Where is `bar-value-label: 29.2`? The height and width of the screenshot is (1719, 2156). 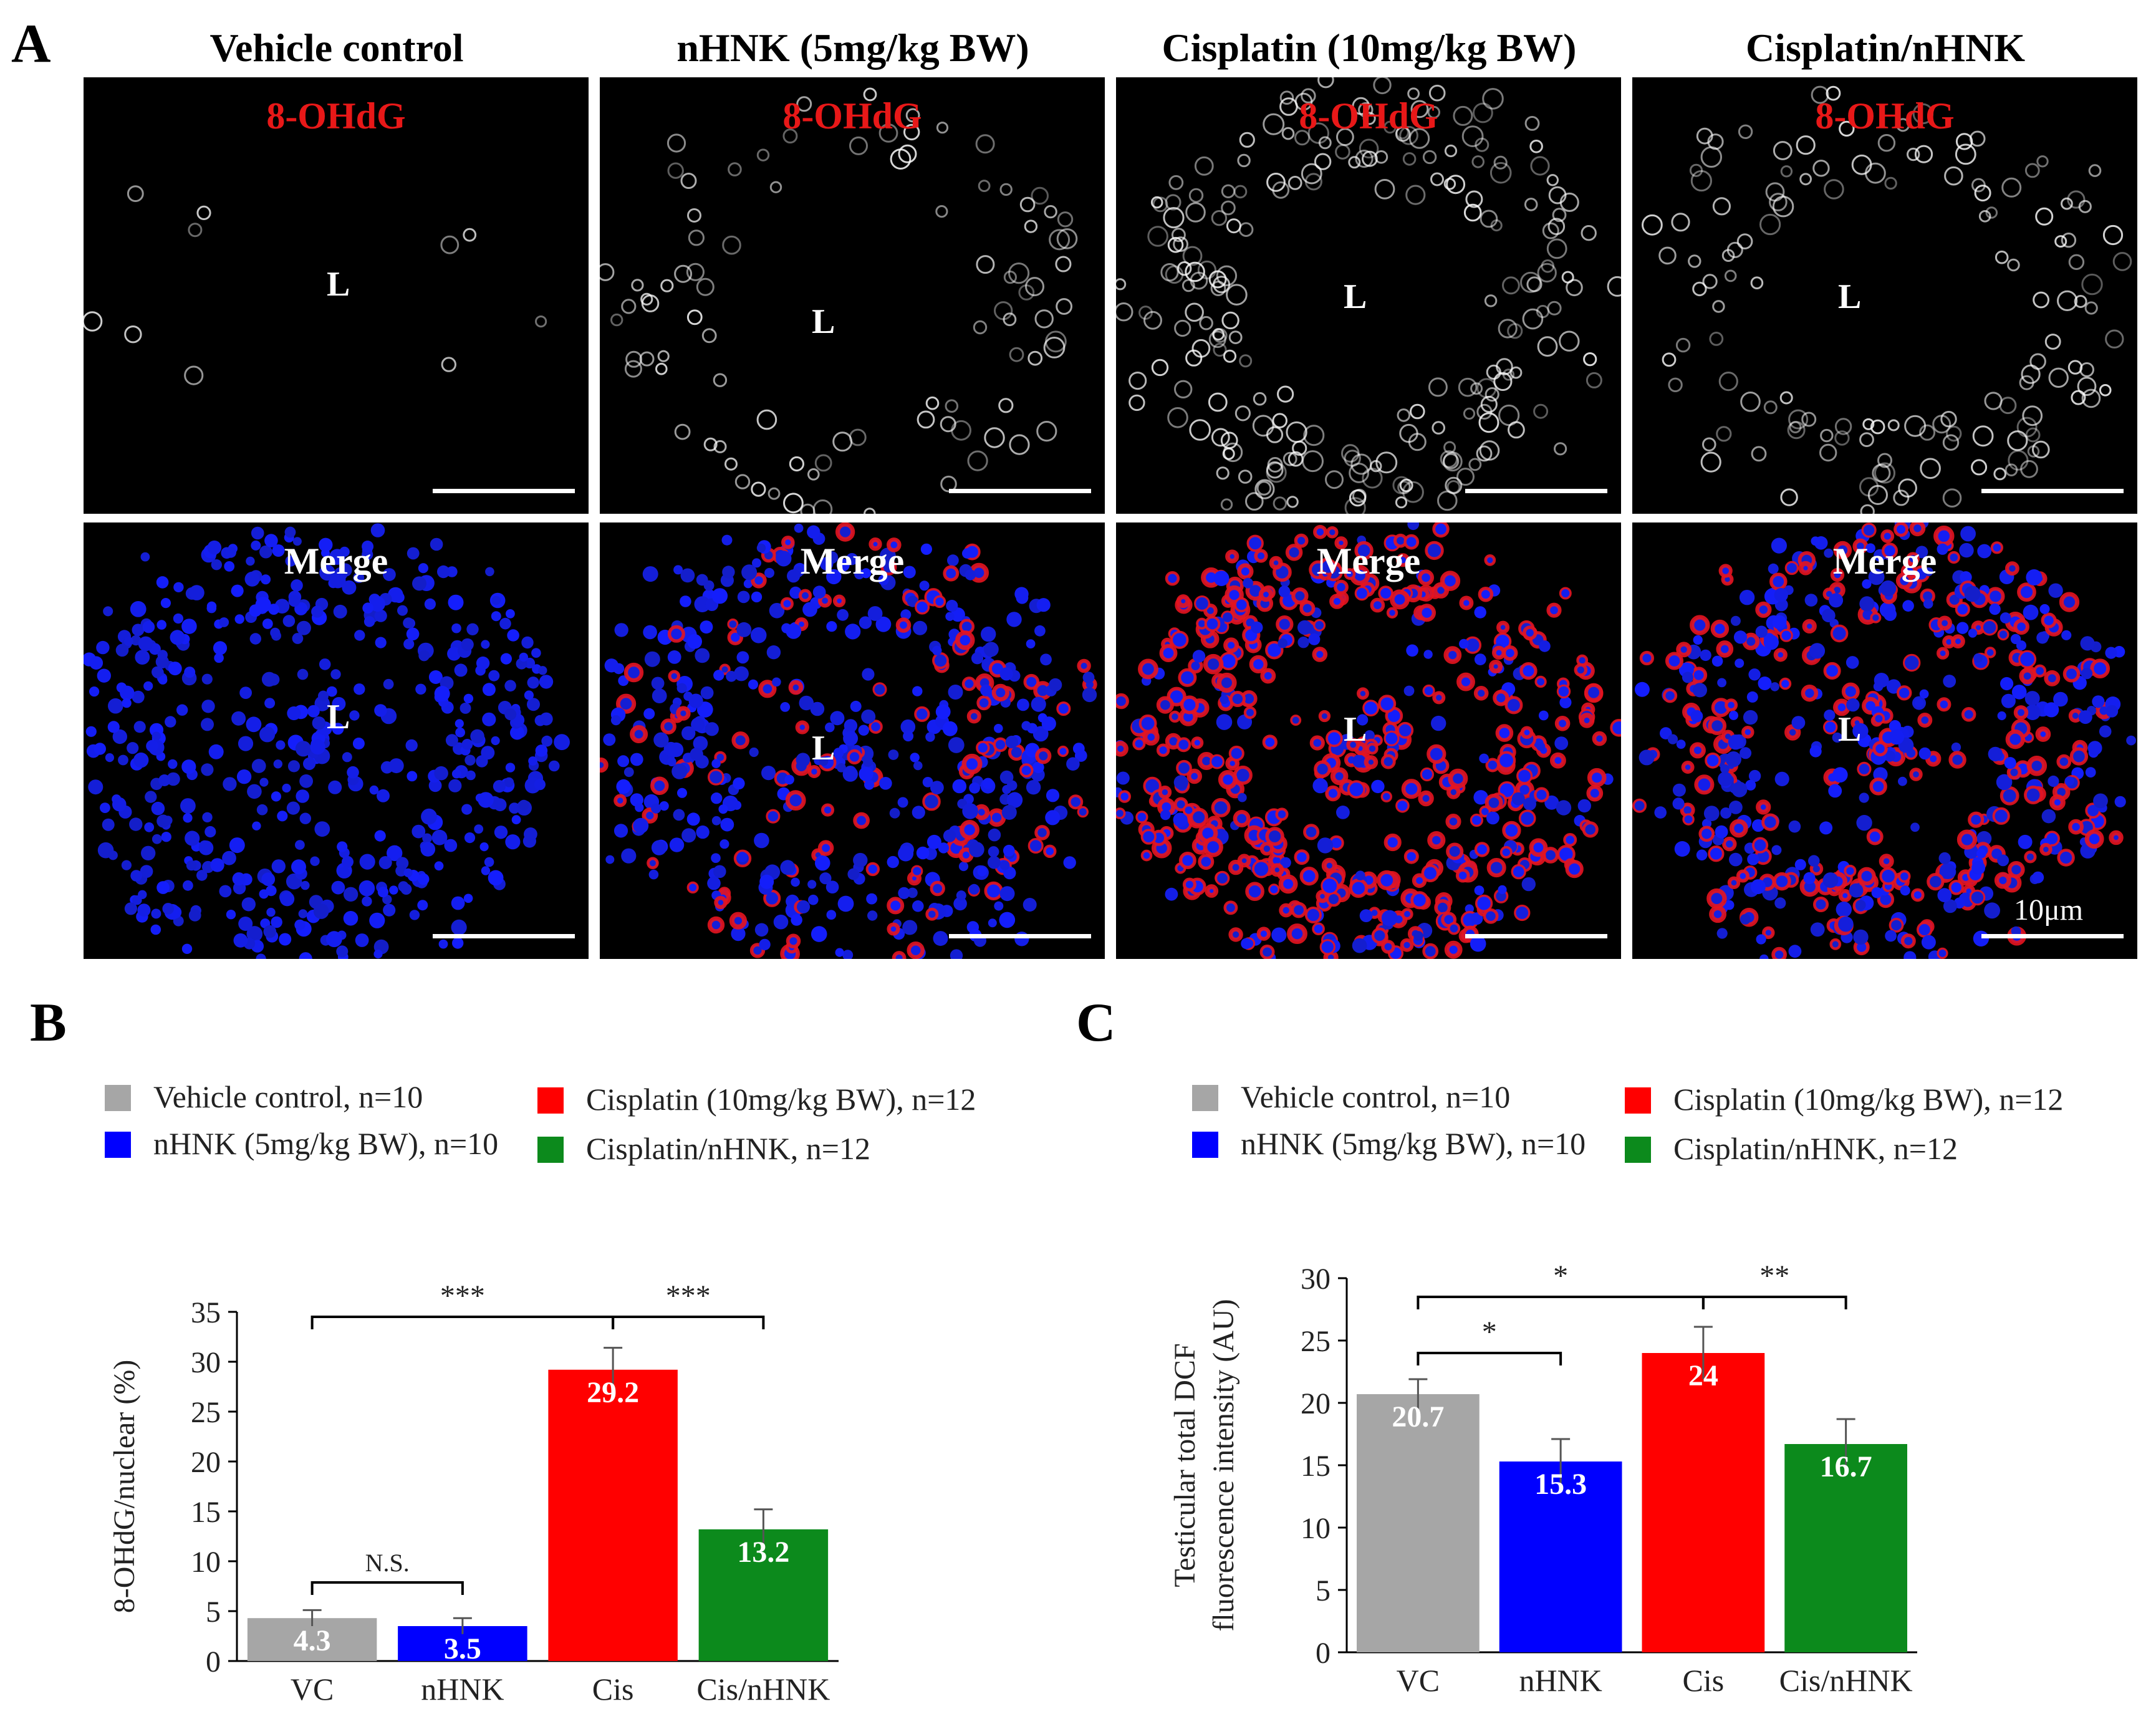
bar-value-label: 29.2 is located at coordinates (613, 1393).